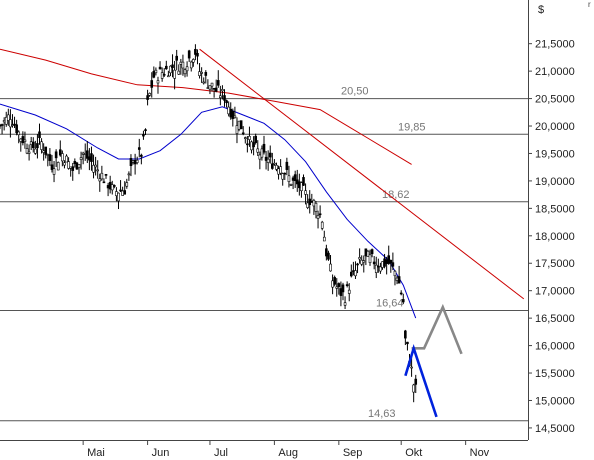 The image size is (594, 460). What do you see at coordinates (383, 253) in the screenshot?
I see `level-labels: 20,50 19,85 18,62 16,64 14,63` at bounding box center [383, 253].